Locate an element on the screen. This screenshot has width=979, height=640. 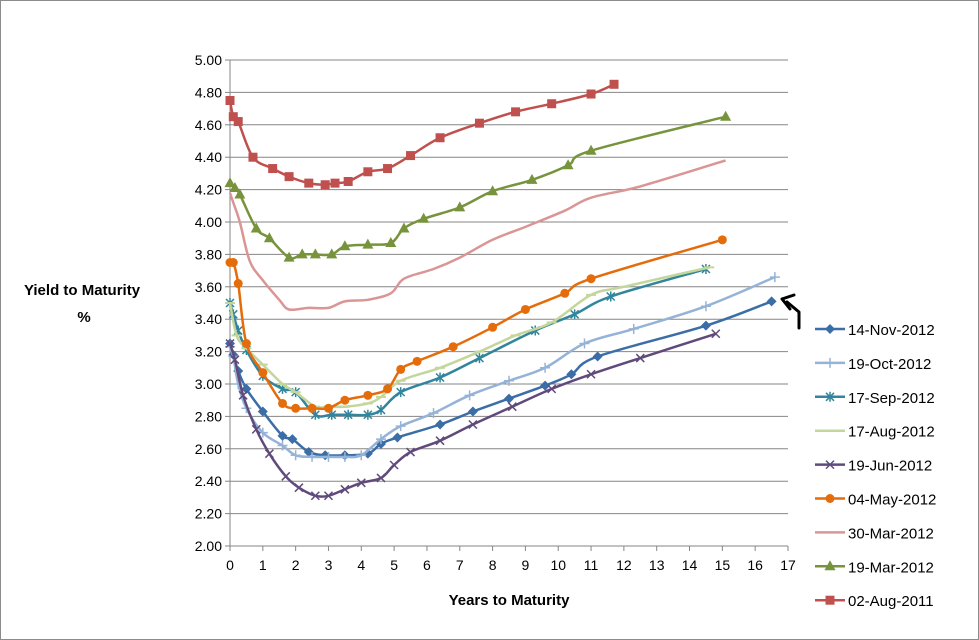
x-tick-label: 2 is located at coordinates (296, 565).